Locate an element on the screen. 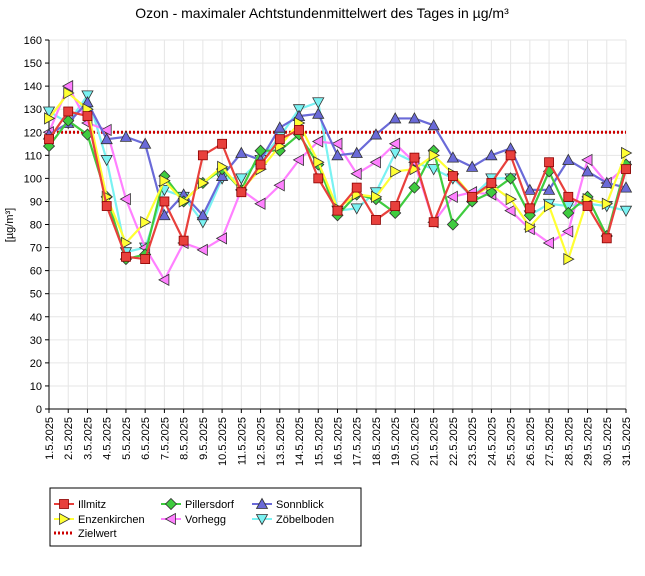  y-tick-label: 30 is located at coordinates (36, 341).